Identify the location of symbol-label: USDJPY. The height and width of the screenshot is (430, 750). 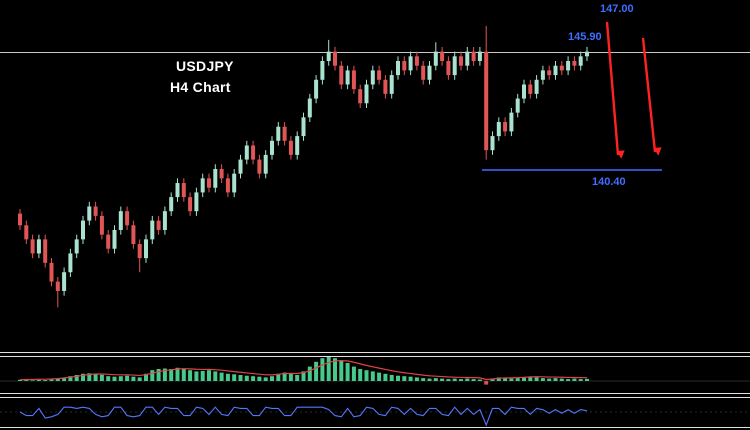
(205, 66).